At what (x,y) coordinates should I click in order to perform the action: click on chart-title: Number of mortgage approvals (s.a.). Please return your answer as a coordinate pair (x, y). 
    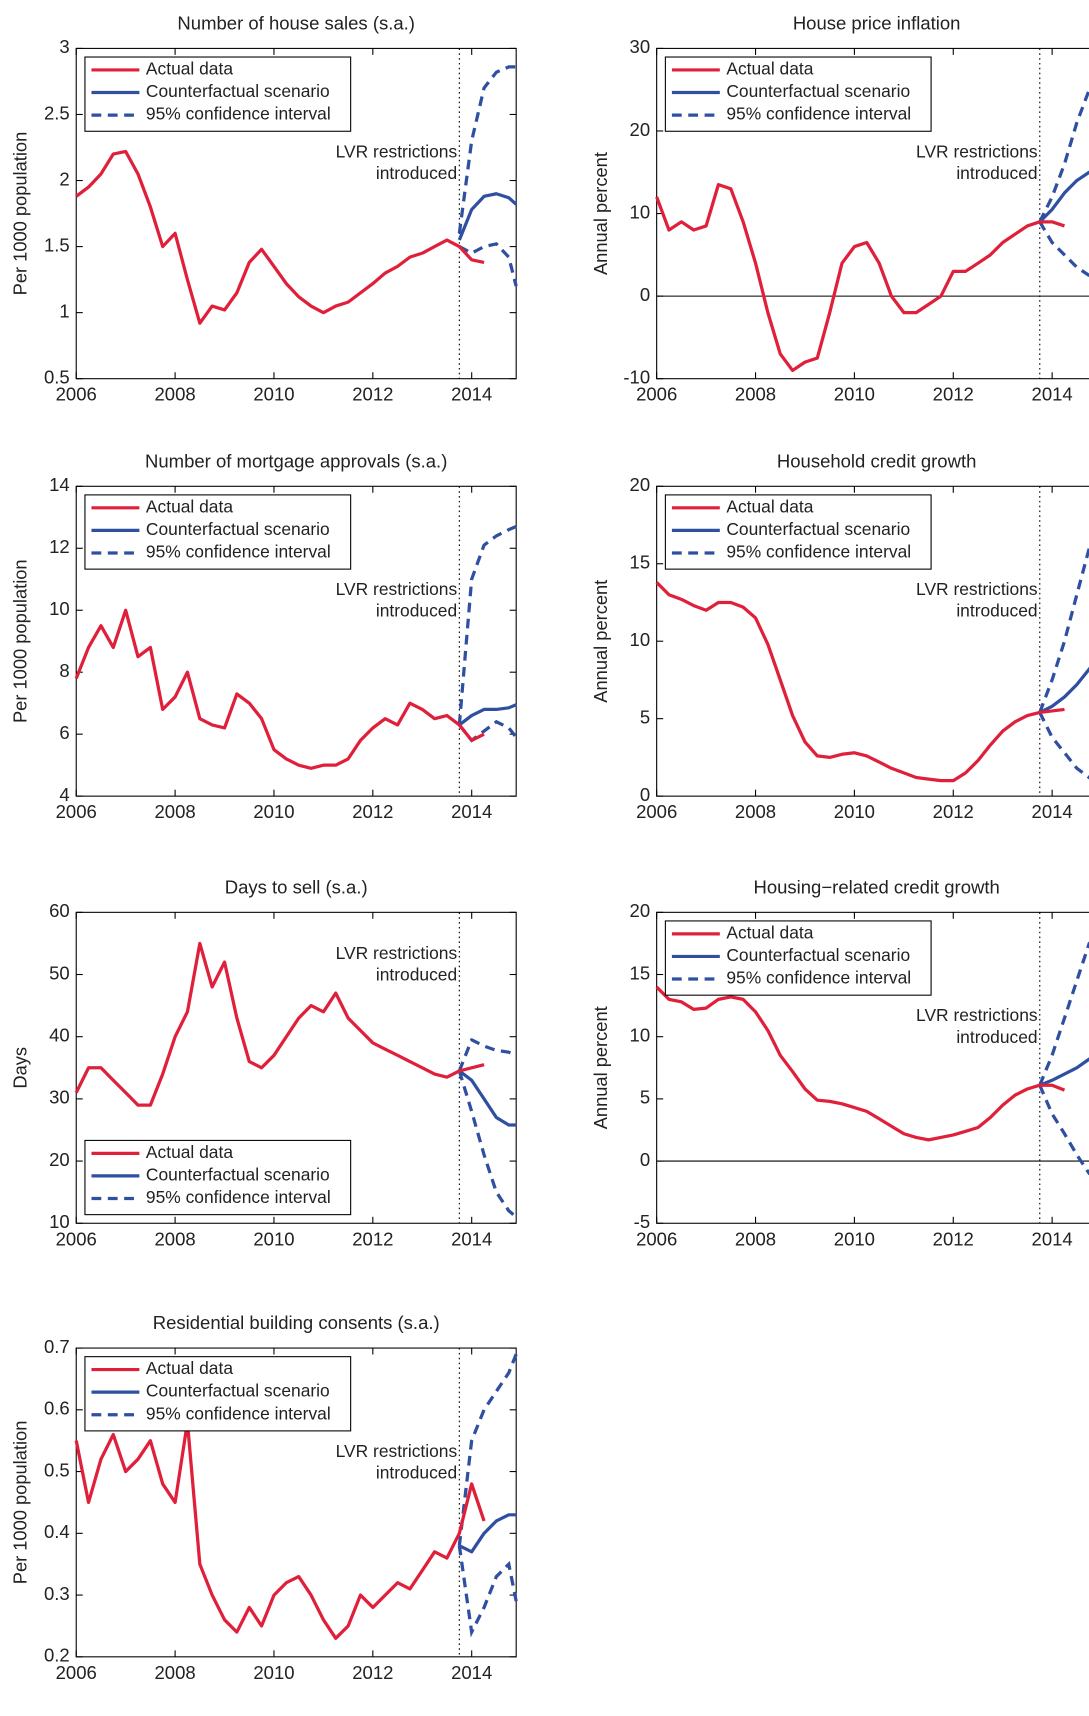
    Looking at the image, I should click on (296, 461).